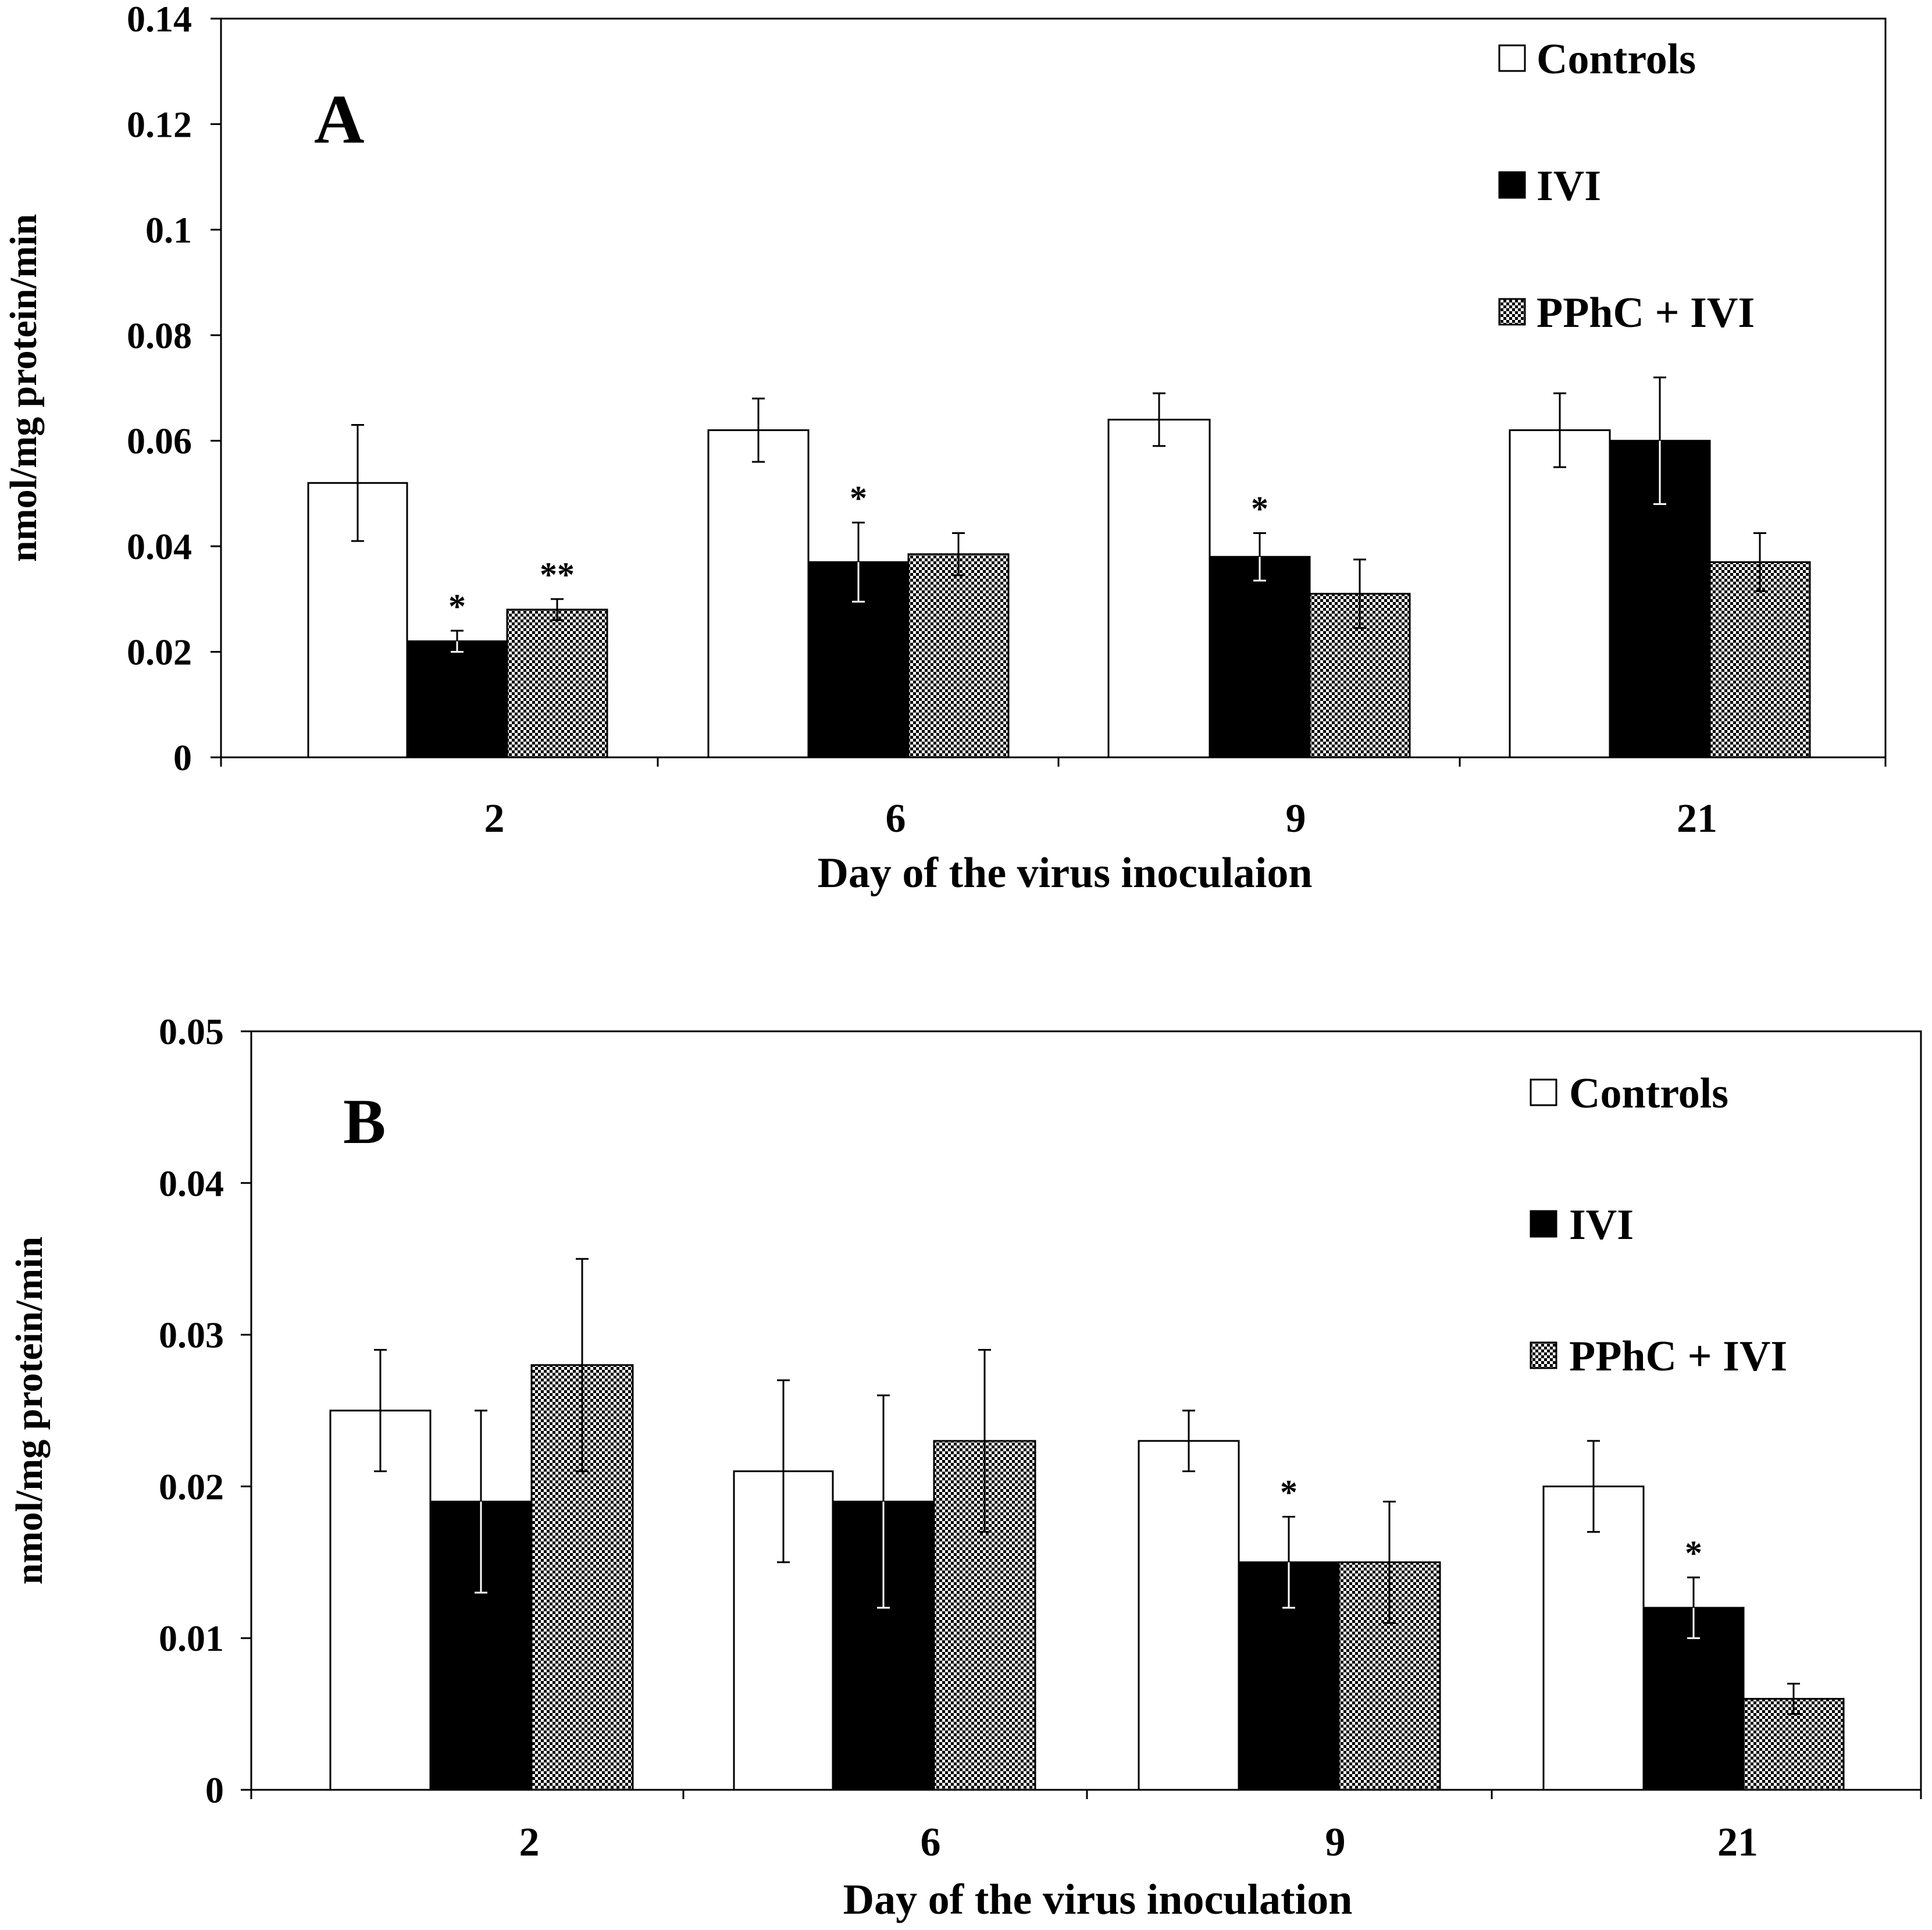 This screenshot has height=1930, width=1932. I want to click on panel-label: B, so click(364, 1121).